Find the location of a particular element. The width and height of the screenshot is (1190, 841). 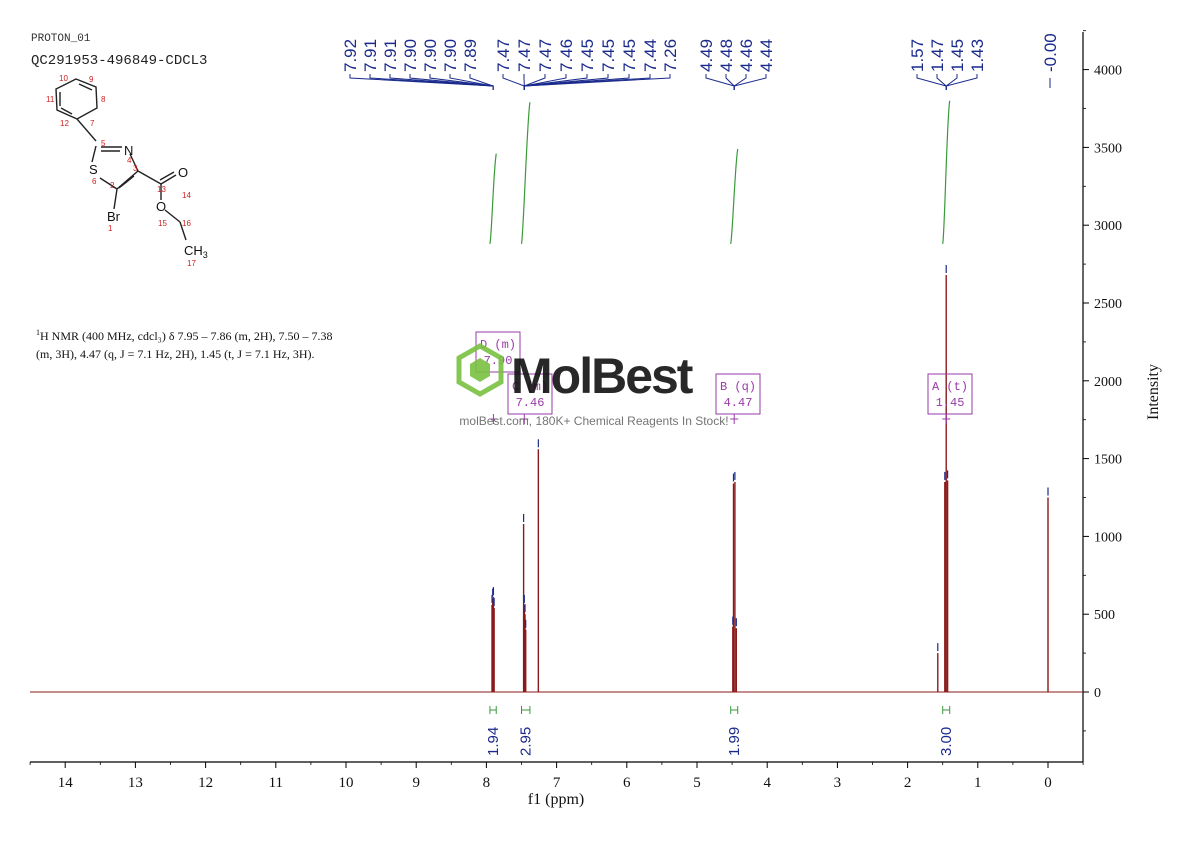

x-tick-label-14: 14 is located at coordinates (66, 783).